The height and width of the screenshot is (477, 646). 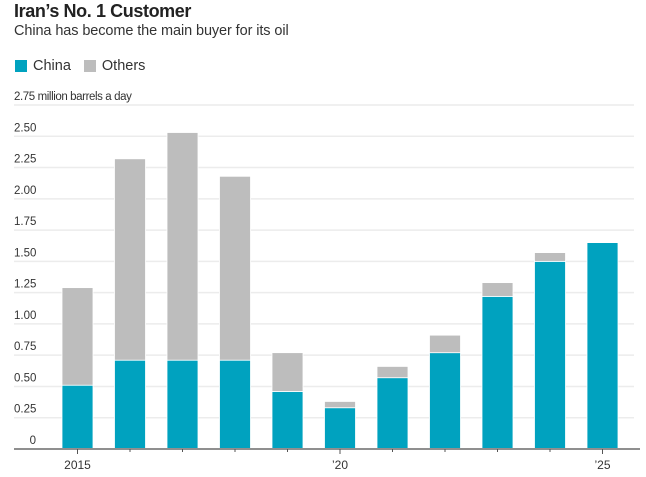 What do you see at coordinates (77, 465) in the screenshot?
I see `x-tick-label: 2015` at bounding box center [77, 465].